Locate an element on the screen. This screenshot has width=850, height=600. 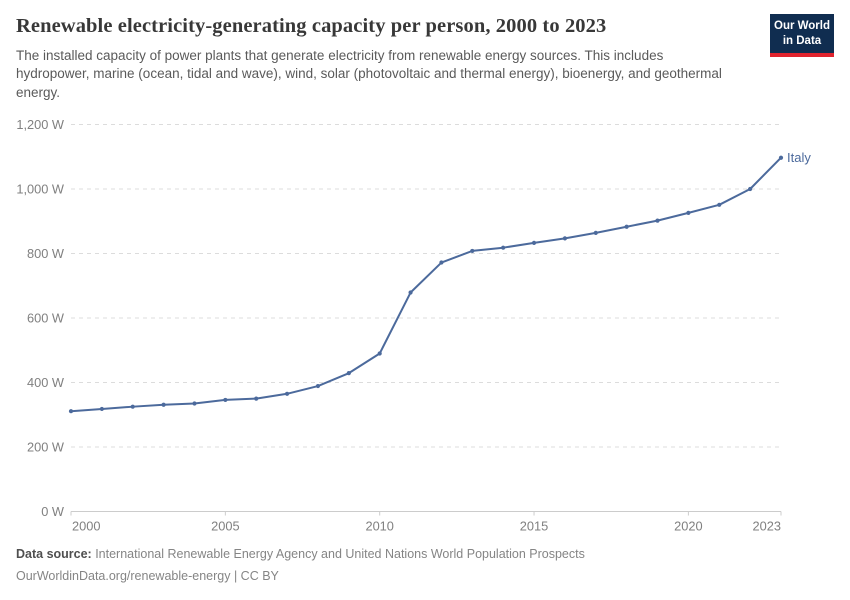
owid-logo-line1: Our World is located at coordinates (802, 26).